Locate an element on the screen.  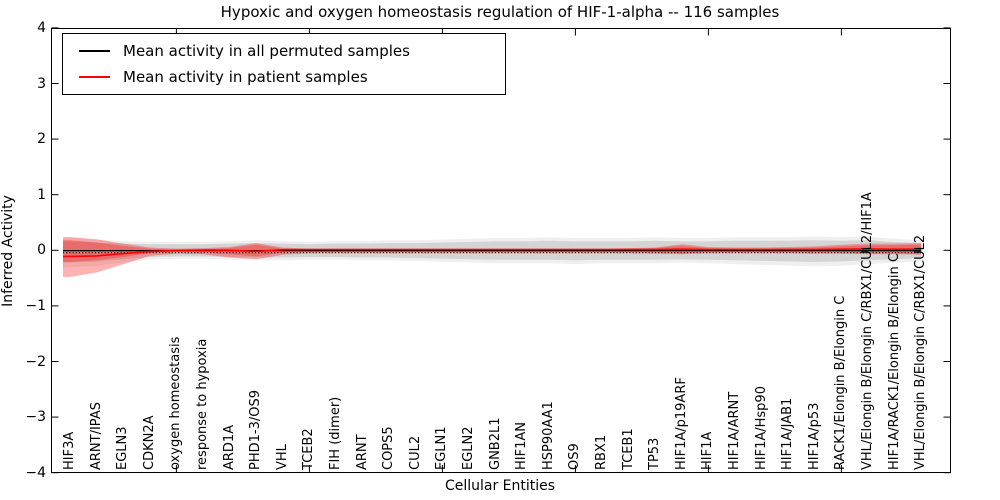
category-label: CUL2 is located at coordinates (415, 452).